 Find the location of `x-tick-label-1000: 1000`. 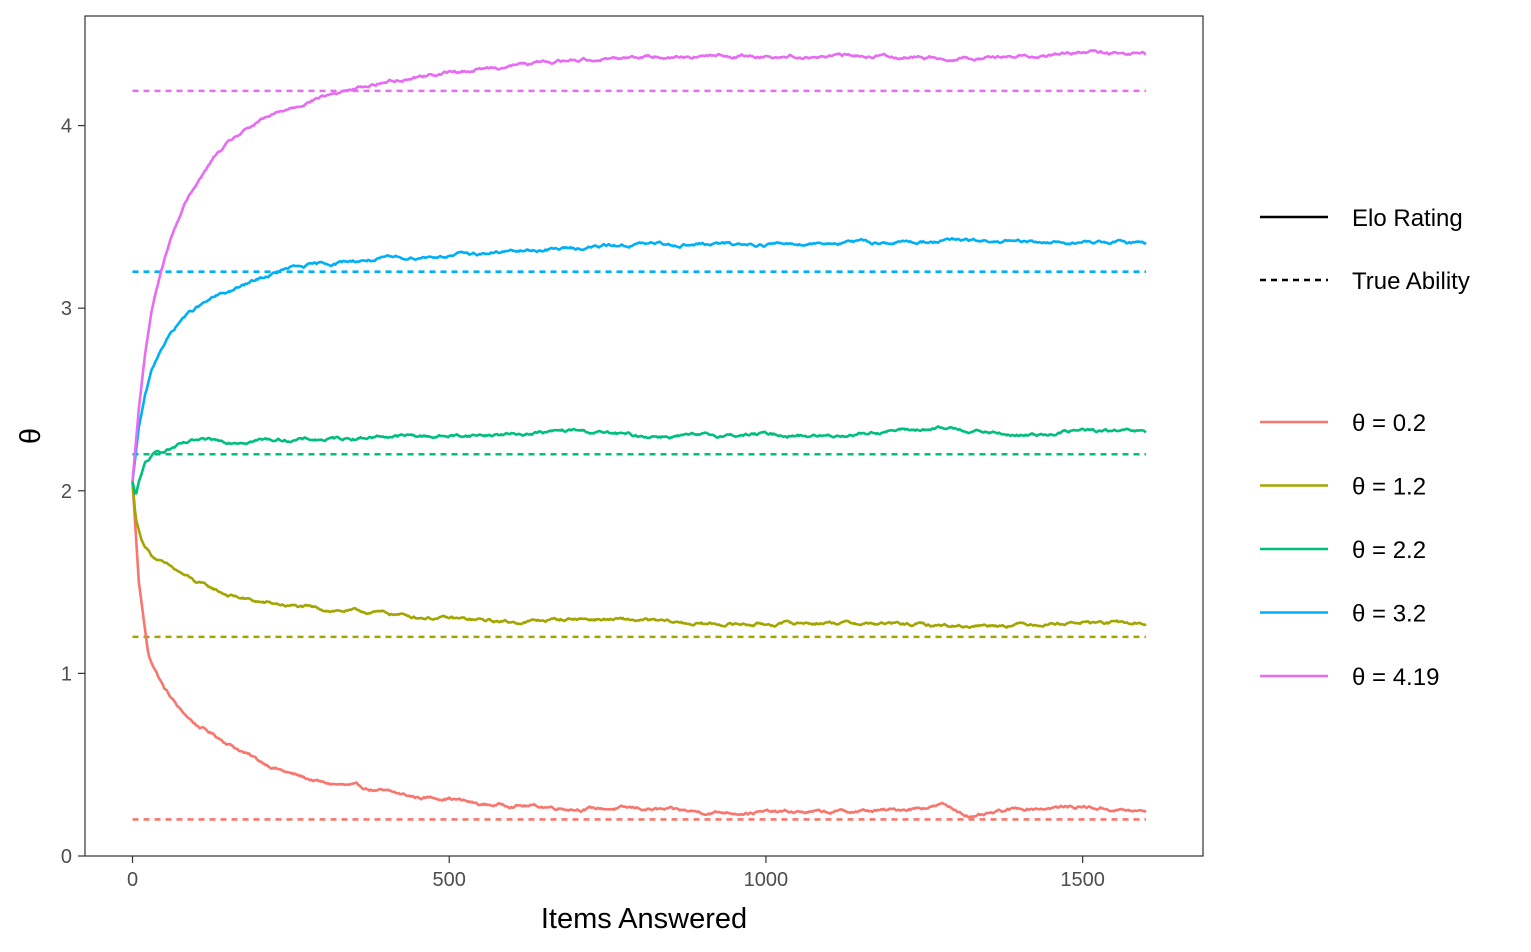

x-tick-label-1000: 1000 is located at coordinates (766, 880).